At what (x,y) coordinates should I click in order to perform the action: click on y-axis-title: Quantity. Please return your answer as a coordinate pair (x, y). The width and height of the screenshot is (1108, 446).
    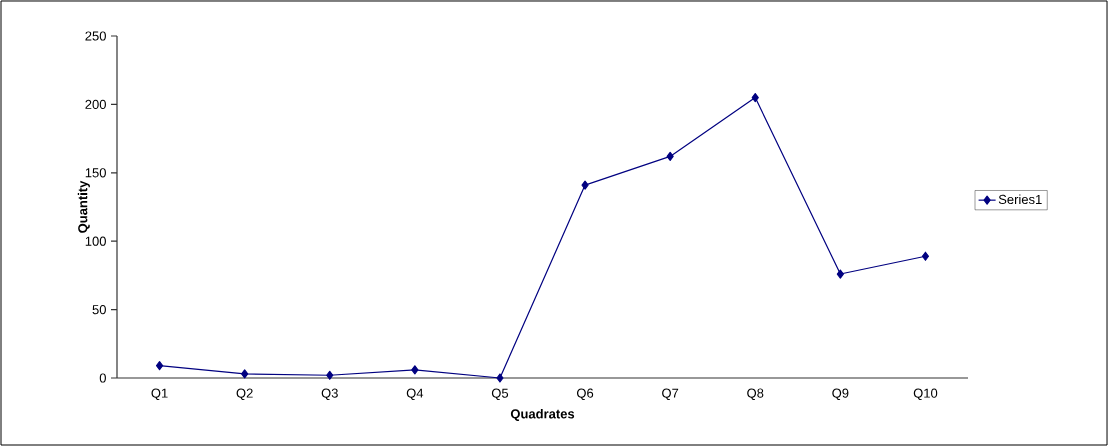
    Looking at the image, I should click on (83, 206).